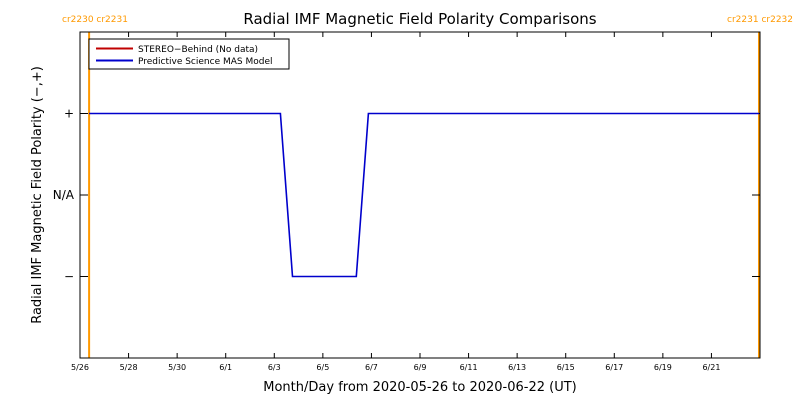  Describe the element at coordinates (69, 114) in the screenshot. I see `y-tick-label: +` at that location.